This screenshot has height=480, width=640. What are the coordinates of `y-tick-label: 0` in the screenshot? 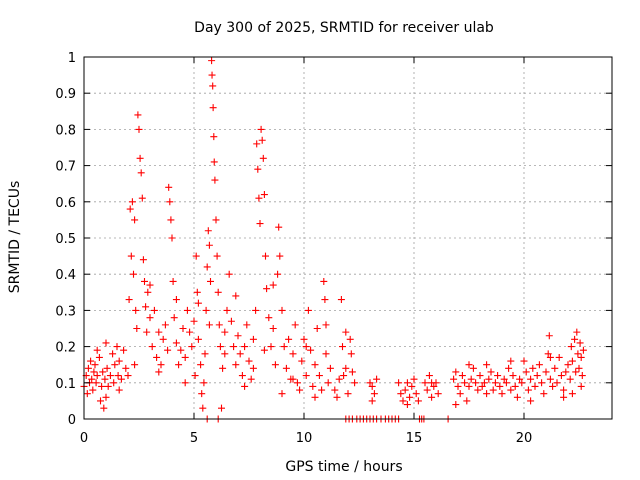 It's located at (72, 420).